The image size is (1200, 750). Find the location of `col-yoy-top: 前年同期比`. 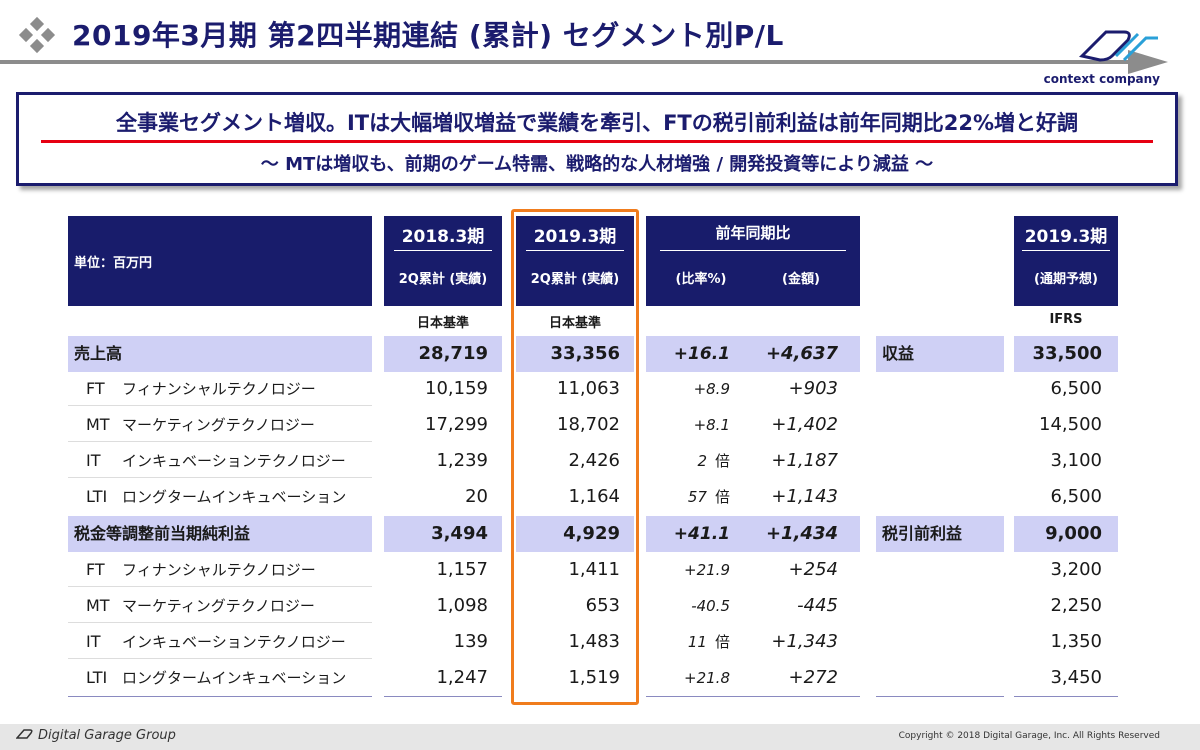

col-yoy-top: 前年同期比 is located at coordinates (753, 233).